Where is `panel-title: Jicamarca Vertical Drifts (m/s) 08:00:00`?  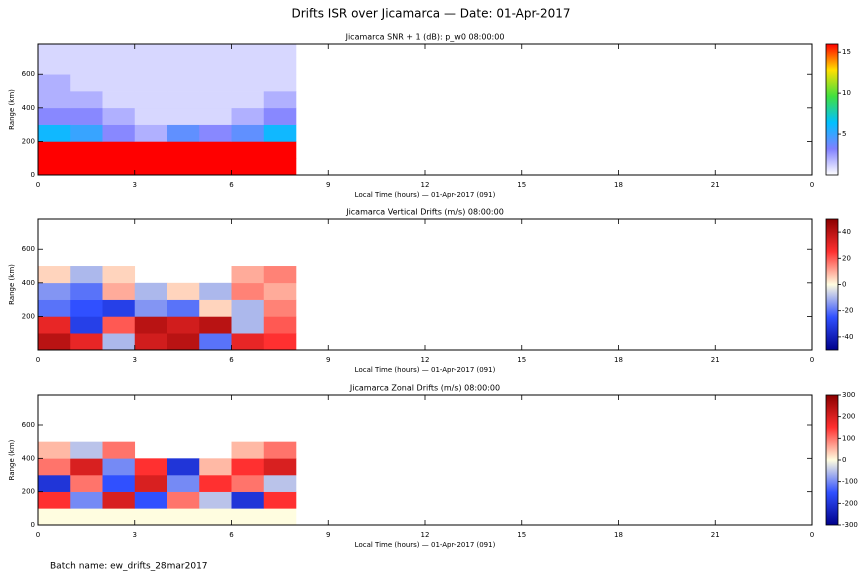 panel-title: Jicamarca Vertical Drifts (m/s) 08:00:00 is located at coordinates (424, 212).